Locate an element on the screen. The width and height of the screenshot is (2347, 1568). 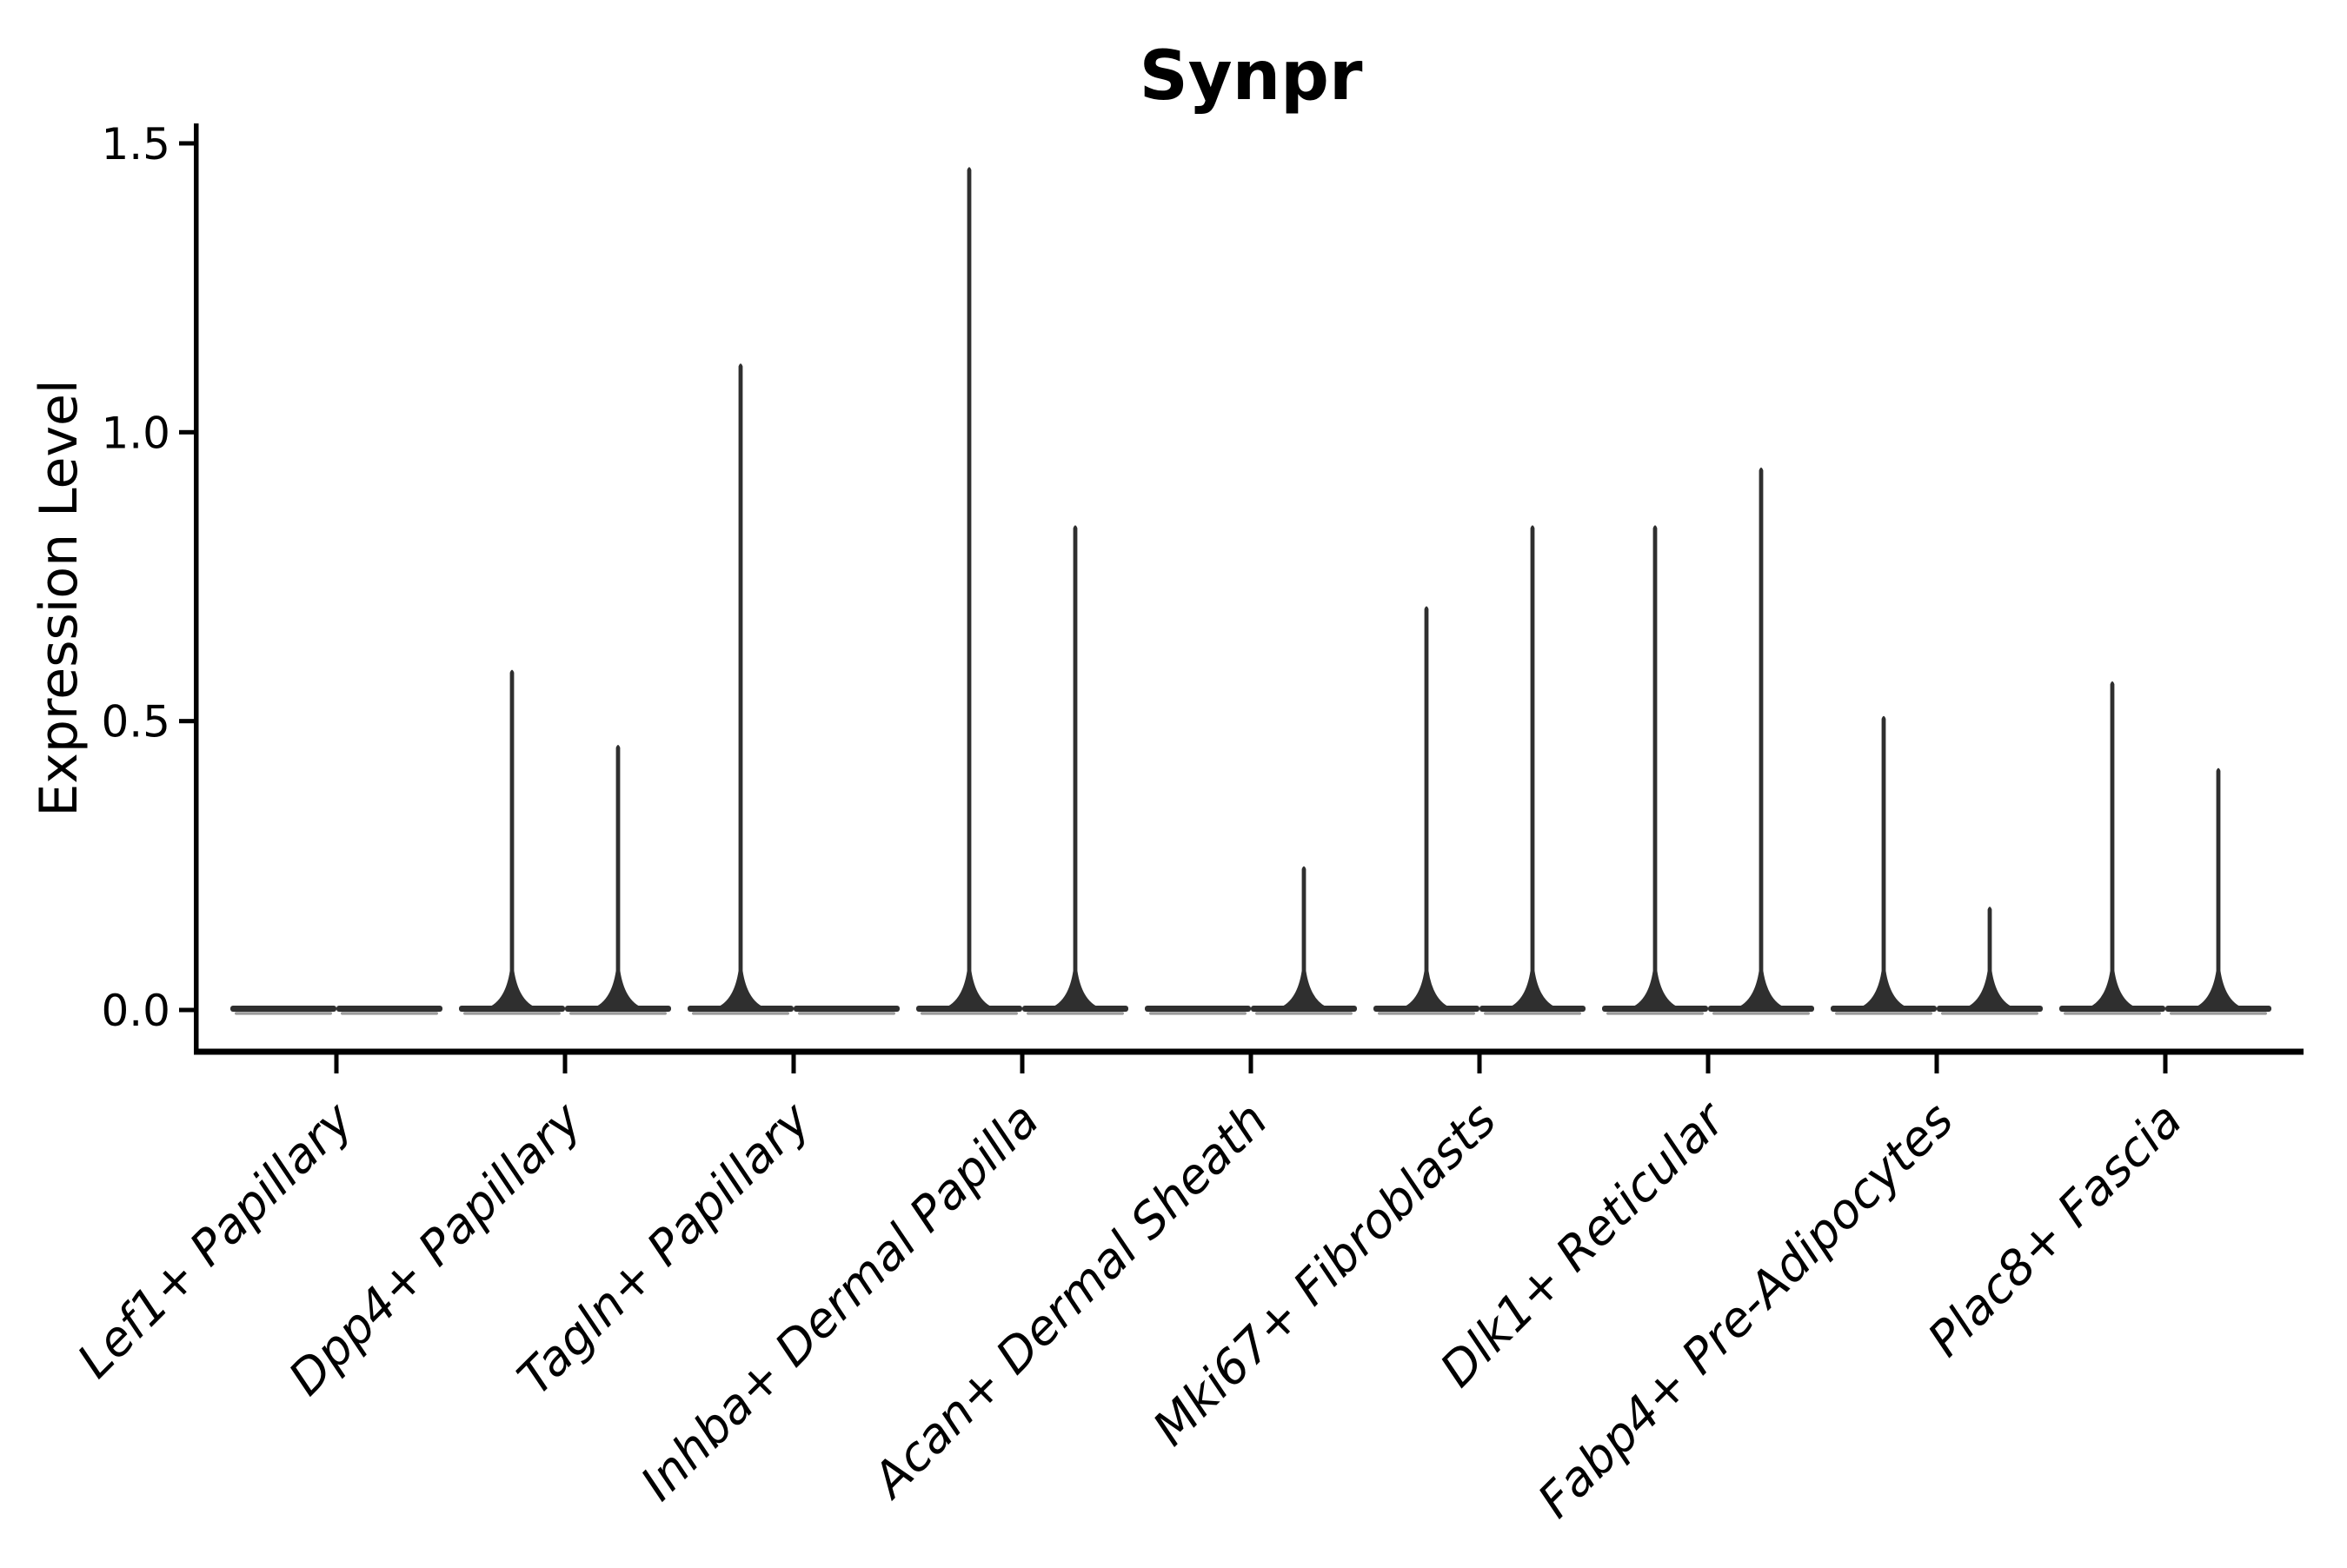
plot-title: Synpr is located at coordinates (1252, 76).